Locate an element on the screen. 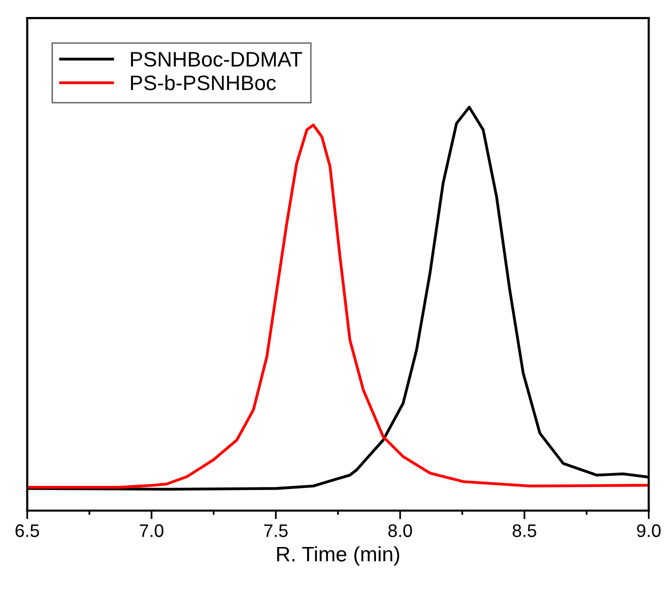 The image size is (664, 591). x-tick-label: 8.5 is located at coordinates (524, 531).